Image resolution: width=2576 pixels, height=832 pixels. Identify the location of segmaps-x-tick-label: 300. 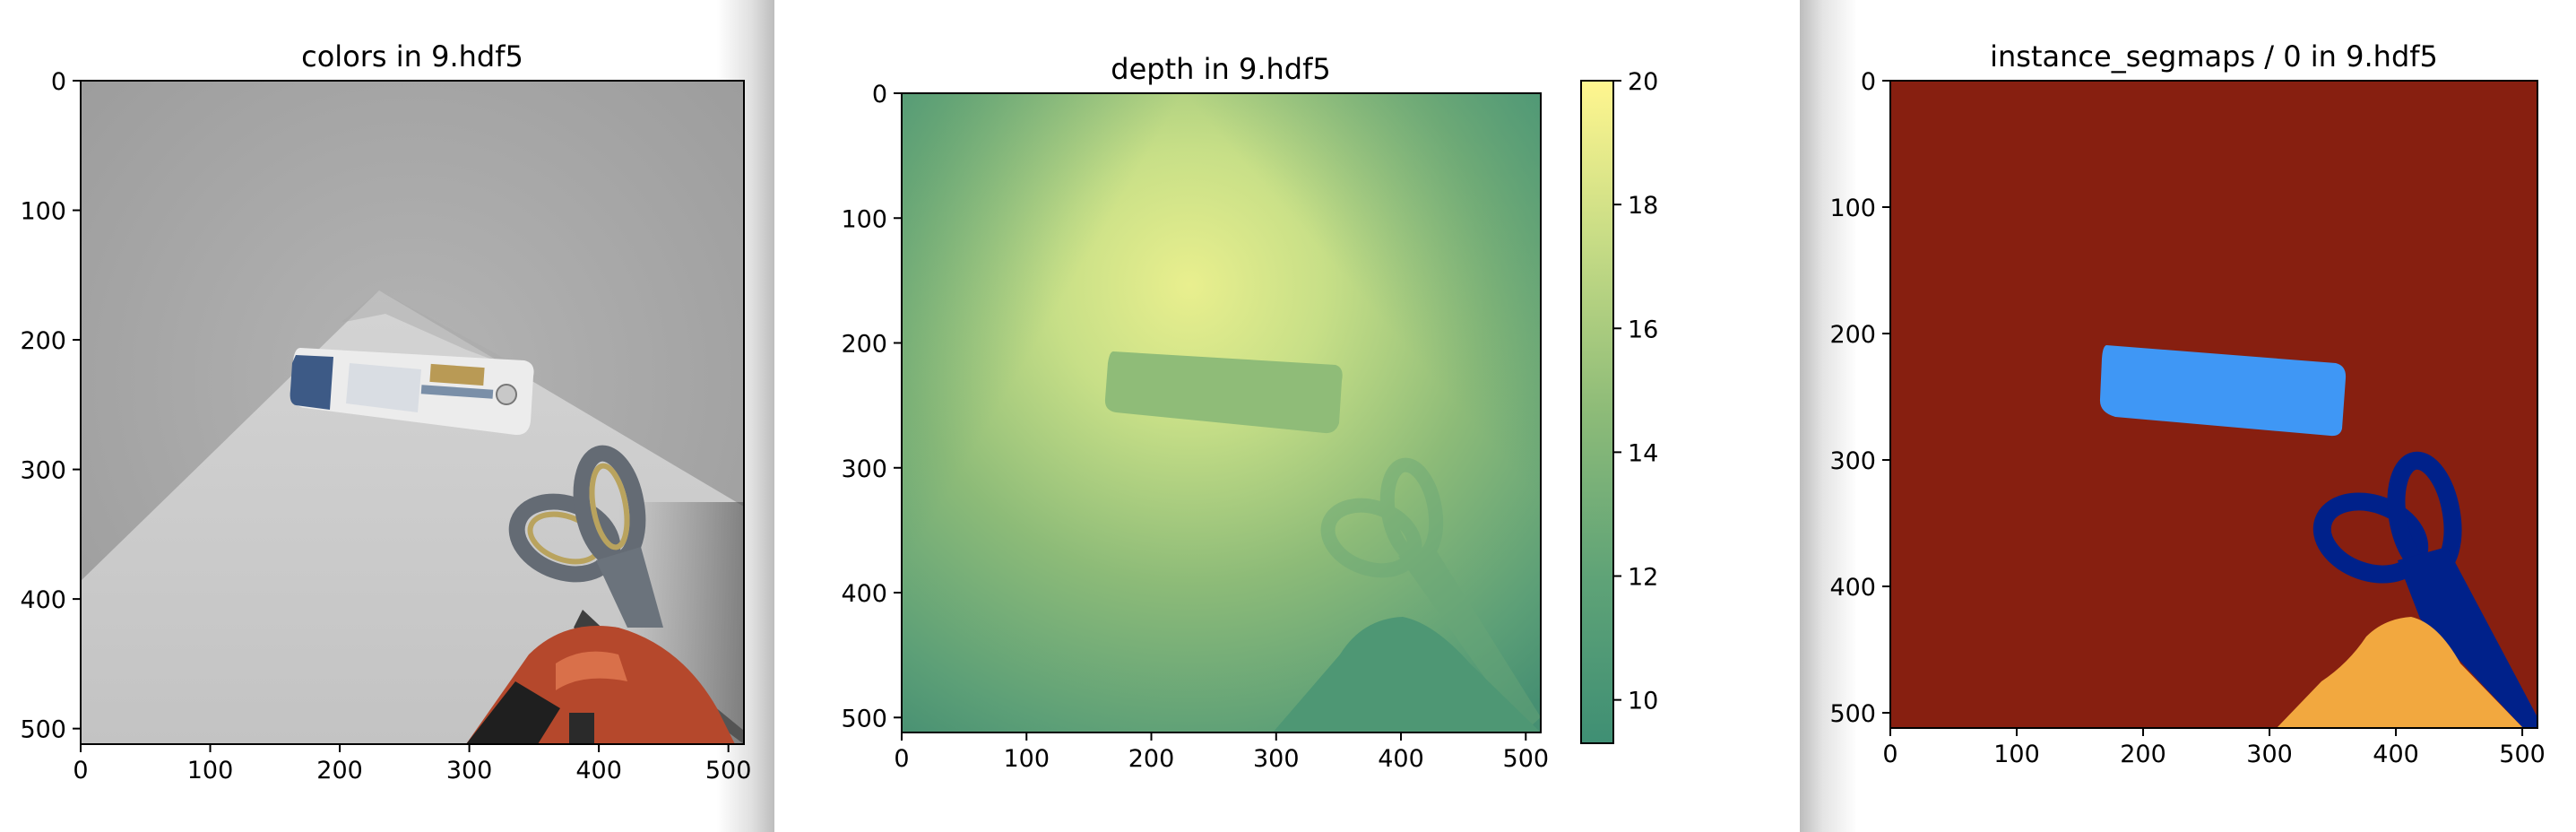
(2269, 755).